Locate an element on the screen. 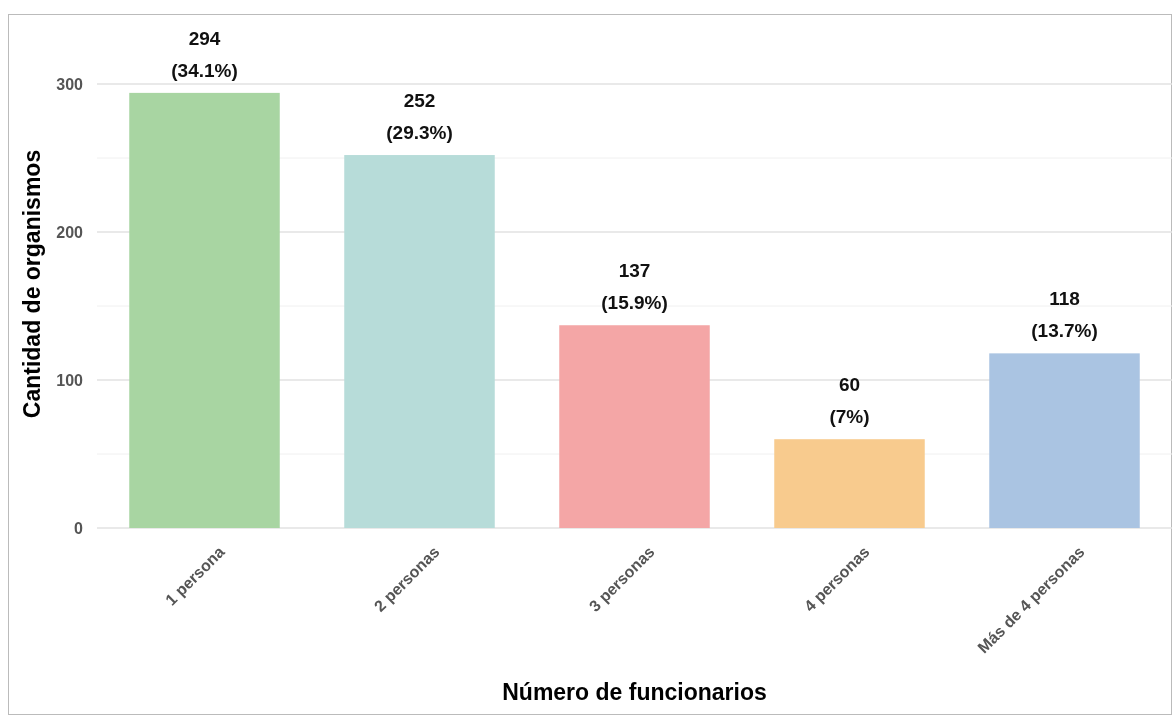 The height and width of the screenshot is (715, 1172). data-label: 294 (34.1%) is located at coordinates (204, 54).